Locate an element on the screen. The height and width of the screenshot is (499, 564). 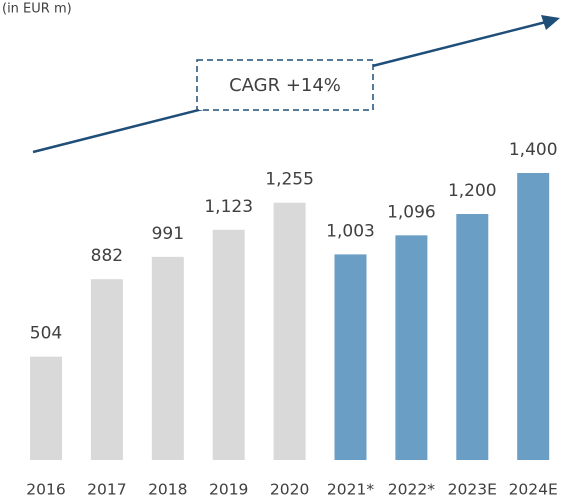
x-tick-label: 2017 is located at coordinates (106, 490).